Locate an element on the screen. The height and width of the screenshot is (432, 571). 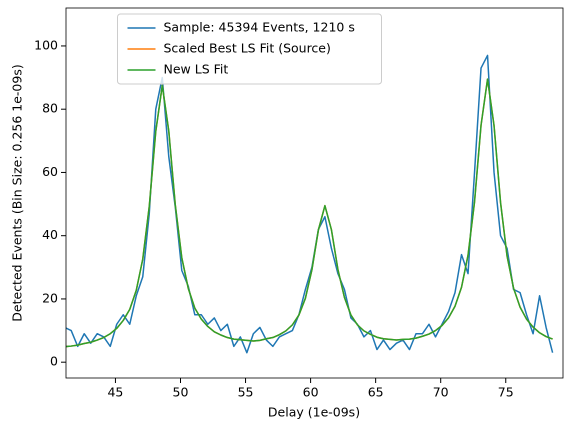
x-axis-label: Delay (1e-09s) is located at coordinates (314, 412).